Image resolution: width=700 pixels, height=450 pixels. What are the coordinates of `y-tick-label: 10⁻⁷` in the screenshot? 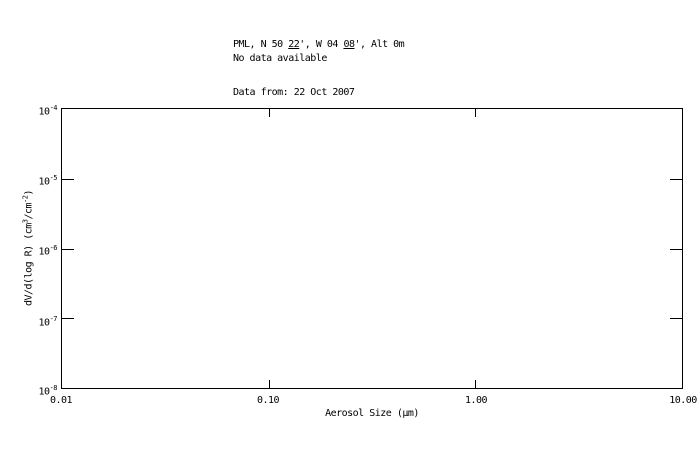 It's located at (48, 322).